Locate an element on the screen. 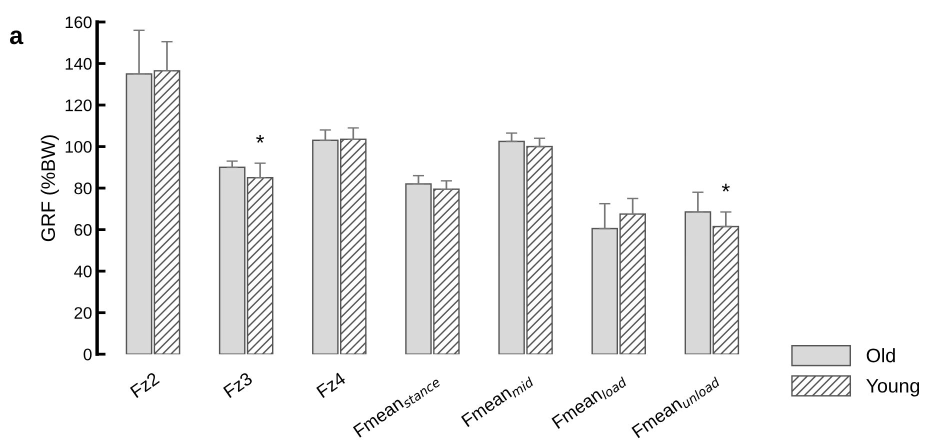  y-tick-label: 0 is located at coordinates (88, 354).